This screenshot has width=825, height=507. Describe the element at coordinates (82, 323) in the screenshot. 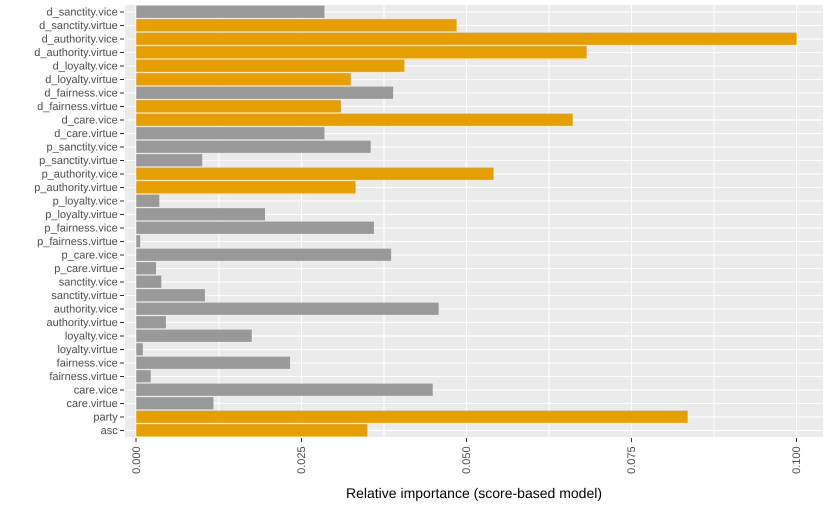

I see `y-tick-label: authority.virtue` at that location.